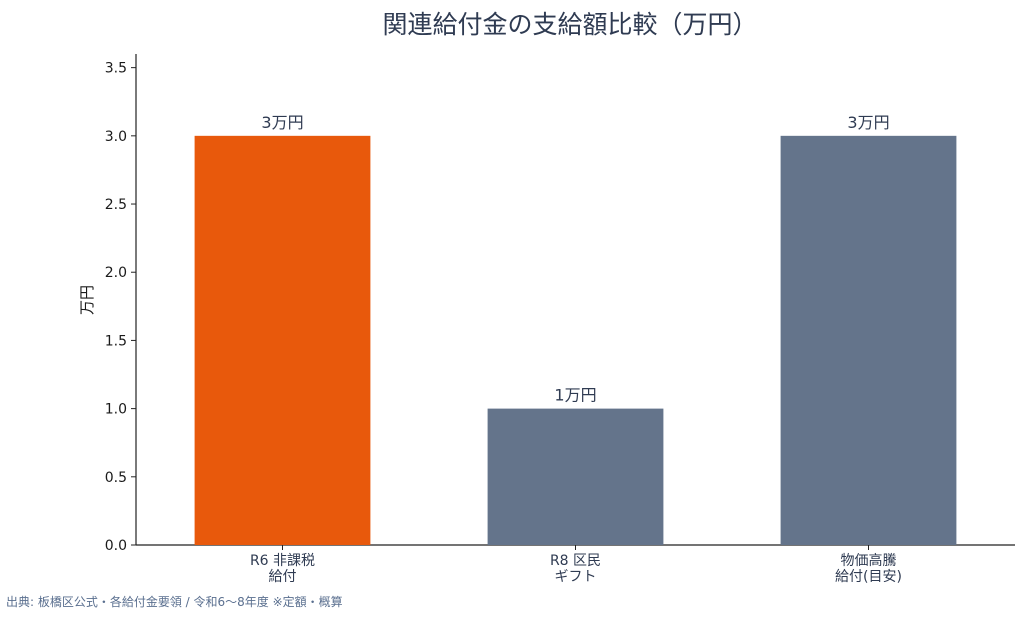 The width and height of the screenshot is (1024, 619). What do you see at coordinates (116, 69) in the screenshot?
I see `y-tick-label: 3.5` at bounding box center [116, 69].